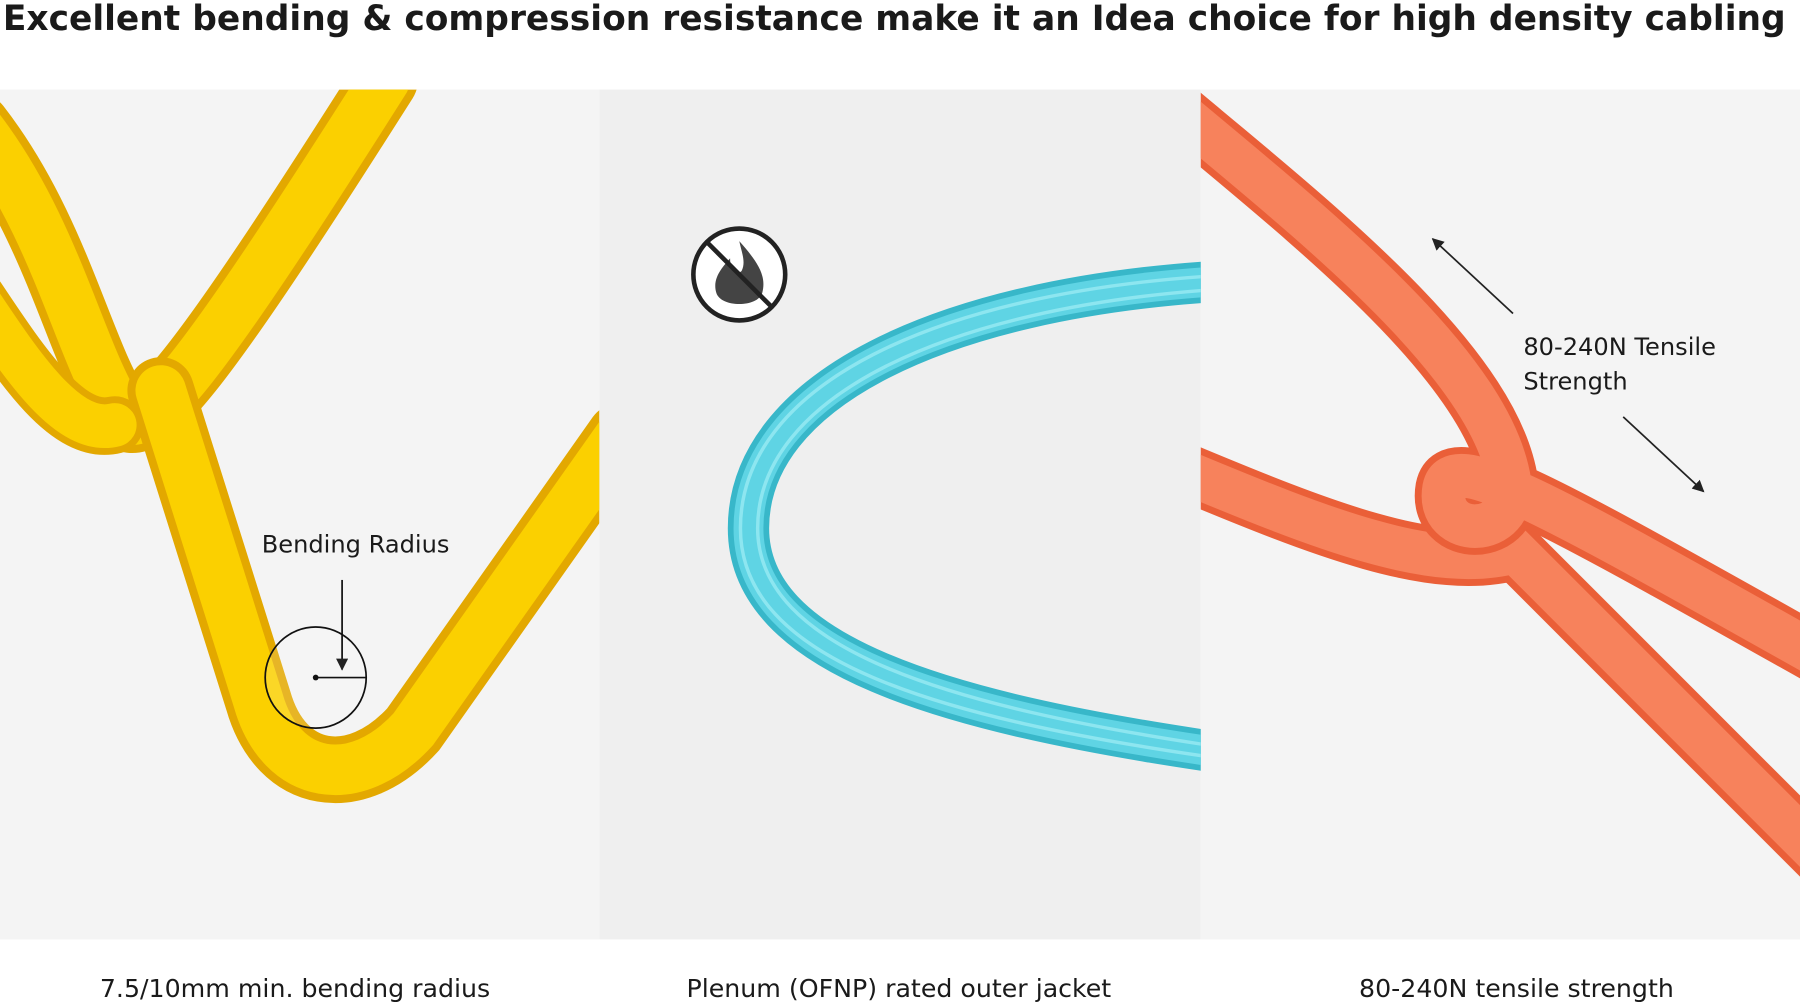 This screenshot has width=1800, height=1006. What do you see at coordinates (964, 516) in the screenshot?
I see `cyan-cable` at bounding box center [964, 516].